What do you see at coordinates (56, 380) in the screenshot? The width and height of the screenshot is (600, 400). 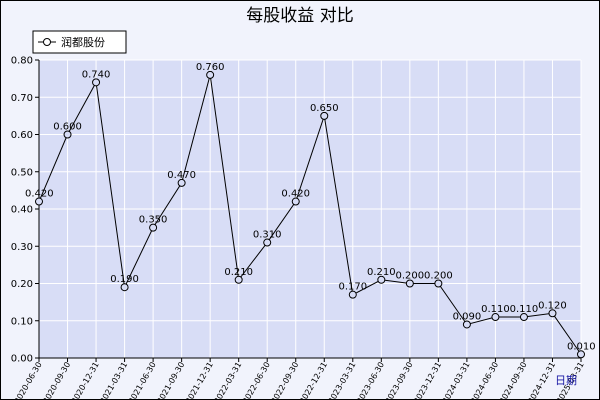 I see `x-tick-label: 2020-09-30` at bounding box center [56, 380].